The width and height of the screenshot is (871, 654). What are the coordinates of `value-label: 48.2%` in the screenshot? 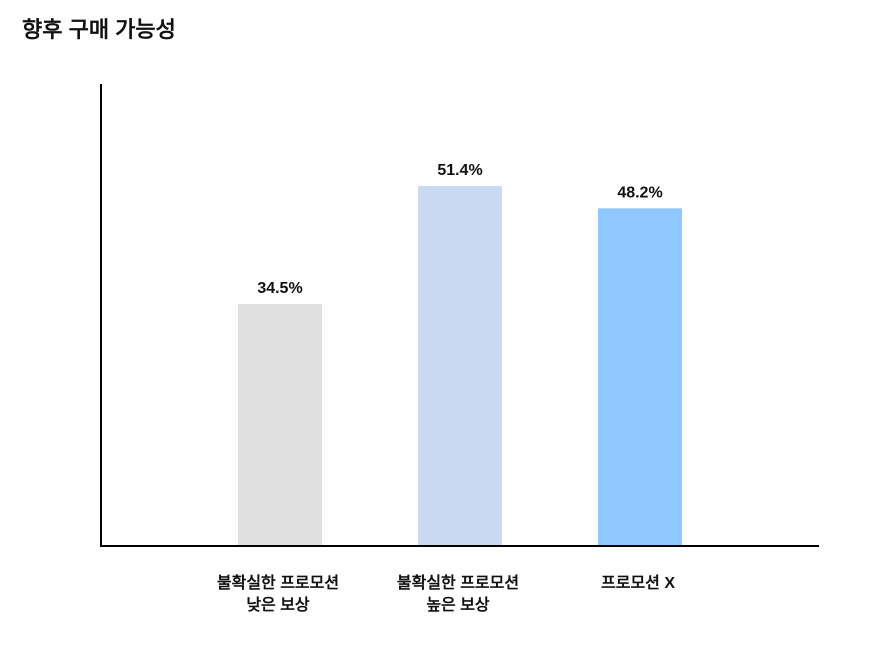 It's located at (639, 193).